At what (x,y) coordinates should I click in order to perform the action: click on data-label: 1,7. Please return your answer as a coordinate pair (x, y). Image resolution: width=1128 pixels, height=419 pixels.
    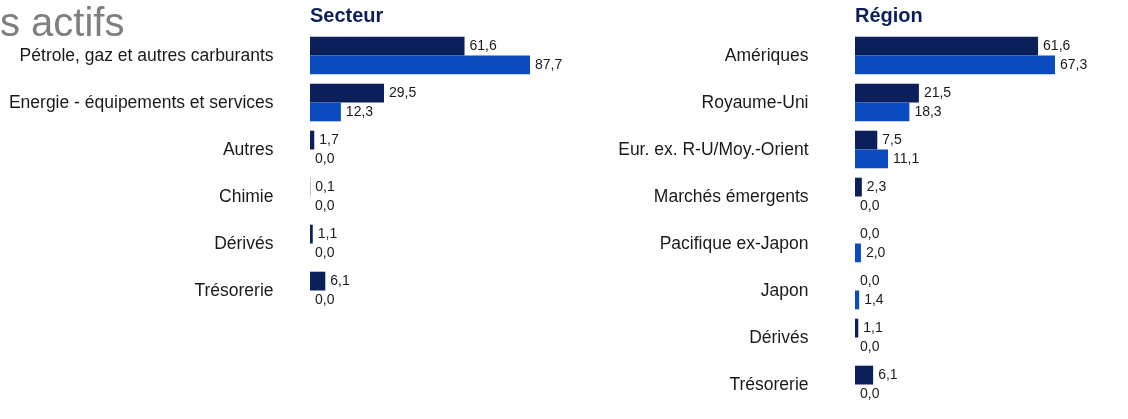
    Looking at the image, I should click on (329, 139).